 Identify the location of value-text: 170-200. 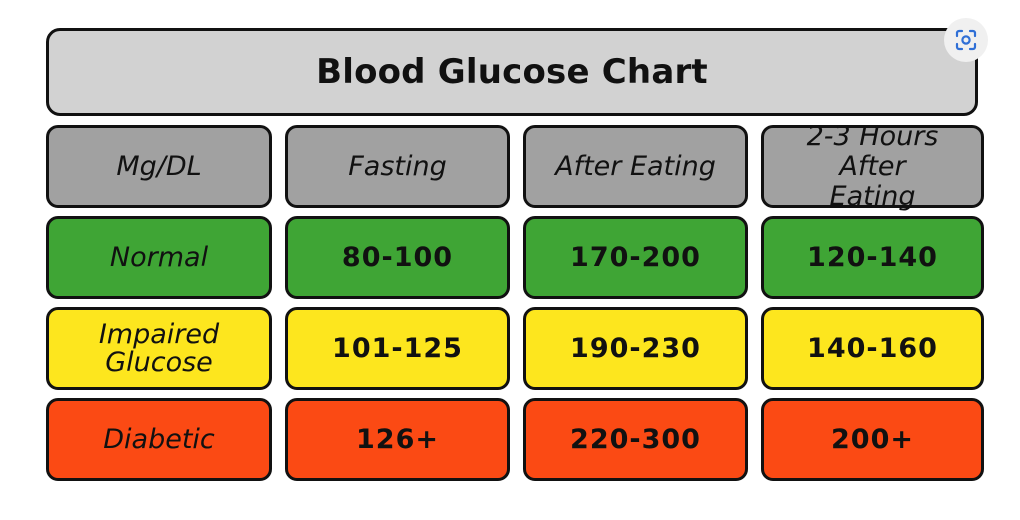
(635, 257).